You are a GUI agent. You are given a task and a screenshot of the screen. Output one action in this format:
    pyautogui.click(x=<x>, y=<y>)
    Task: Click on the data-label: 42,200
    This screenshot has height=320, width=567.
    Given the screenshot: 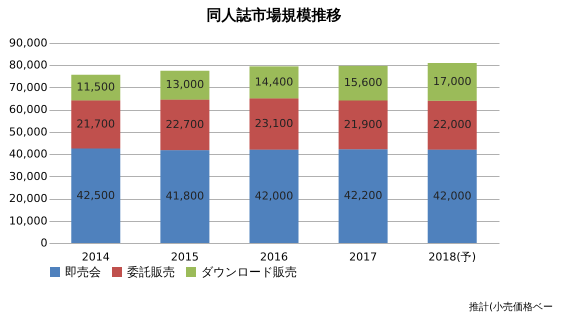 What is the action you would take?
    pyautogui.click(x=363, y=195)
    